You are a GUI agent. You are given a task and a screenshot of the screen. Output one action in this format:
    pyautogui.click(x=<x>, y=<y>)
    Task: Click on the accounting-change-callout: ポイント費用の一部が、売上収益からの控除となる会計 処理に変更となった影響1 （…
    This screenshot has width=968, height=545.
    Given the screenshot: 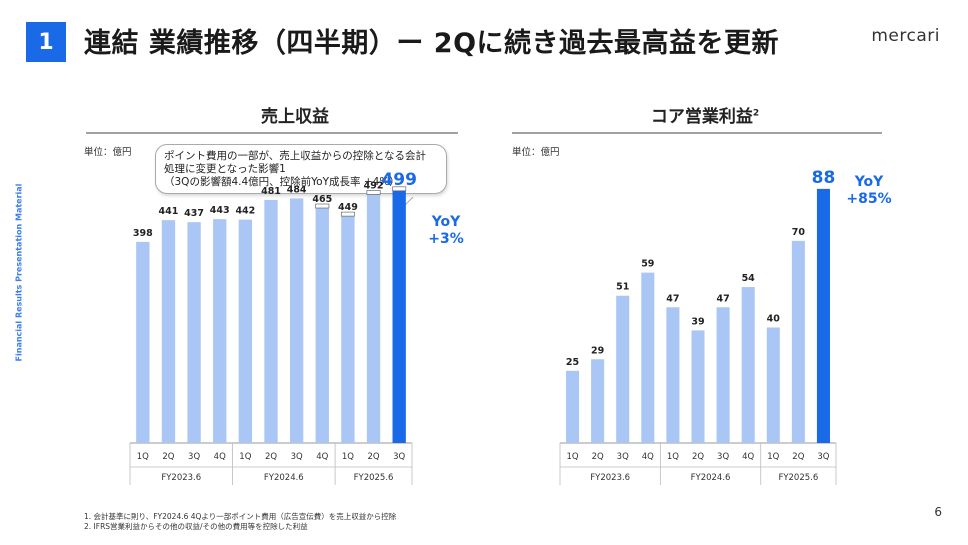 What is the action you would take?
    pyautogui.click(x=301, y=169)
    